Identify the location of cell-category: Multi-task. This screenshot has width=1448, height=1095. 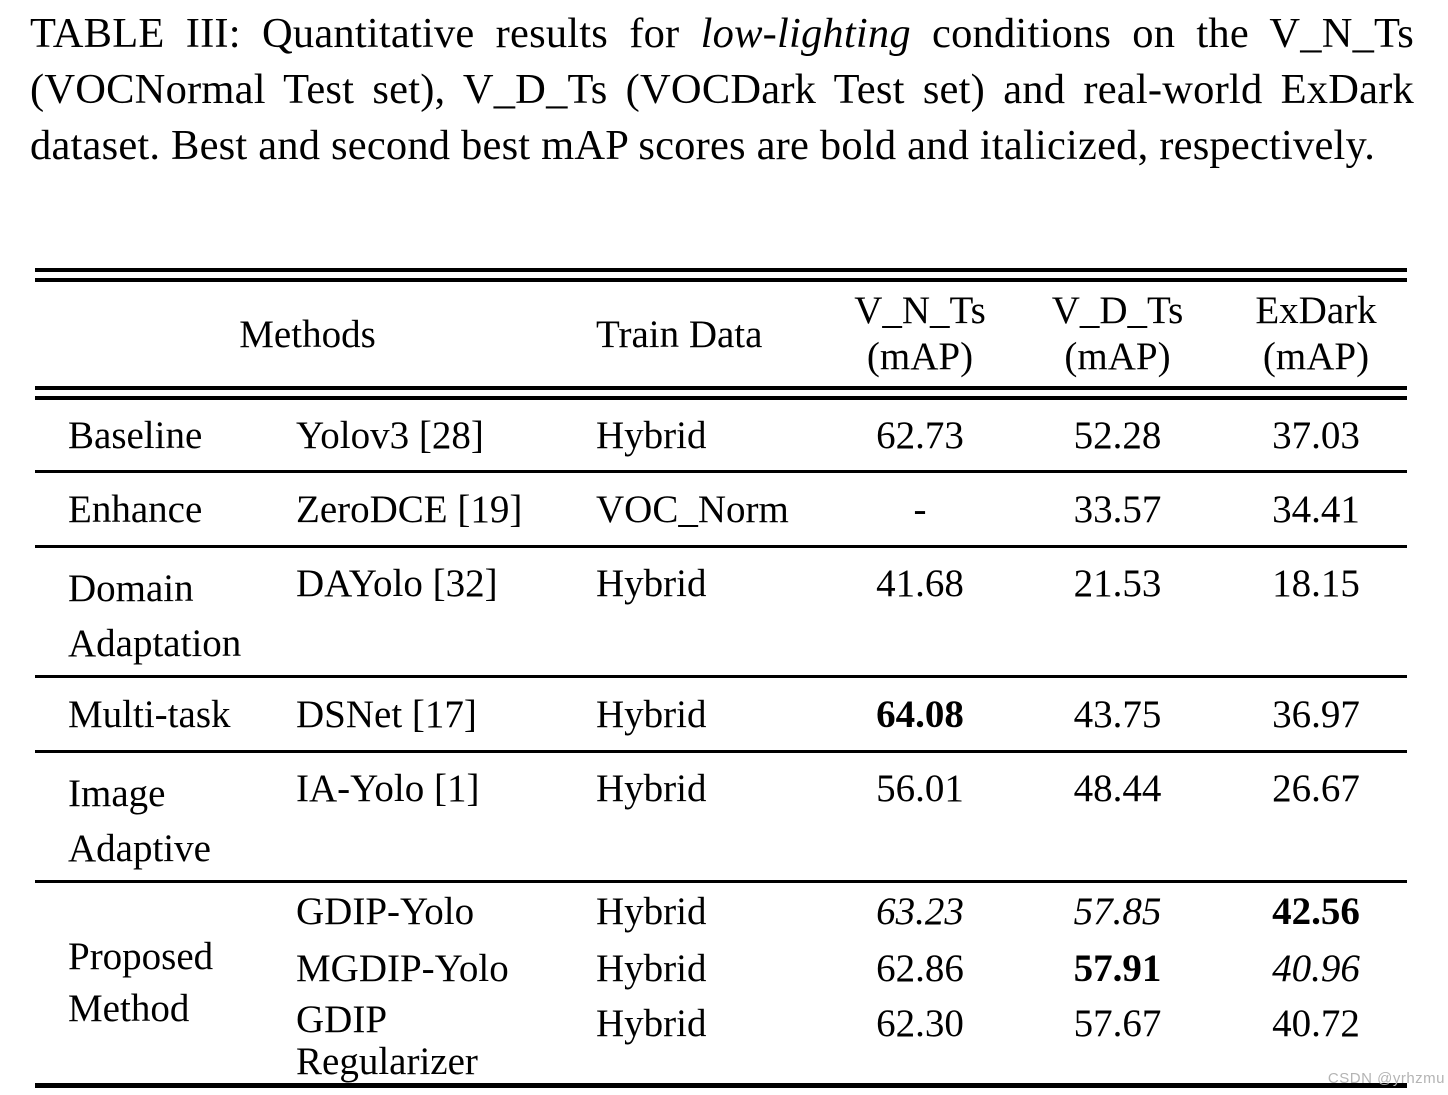
(149, 714).